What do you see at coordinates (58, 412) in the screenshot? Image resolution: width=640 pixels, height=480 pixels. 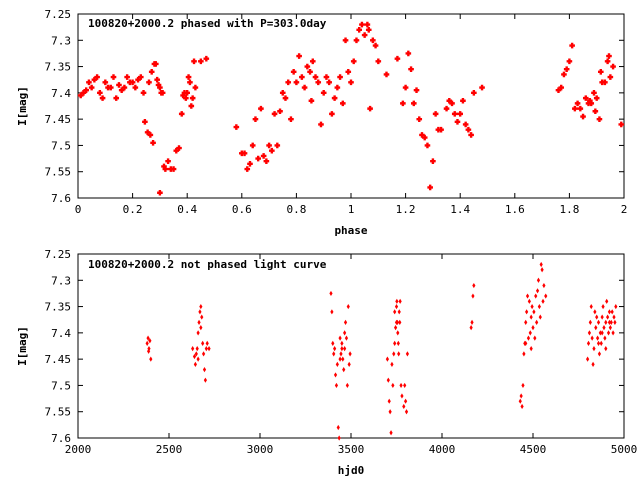 I see `y-tick-label: 7.55` at bounding box center [58, 412].